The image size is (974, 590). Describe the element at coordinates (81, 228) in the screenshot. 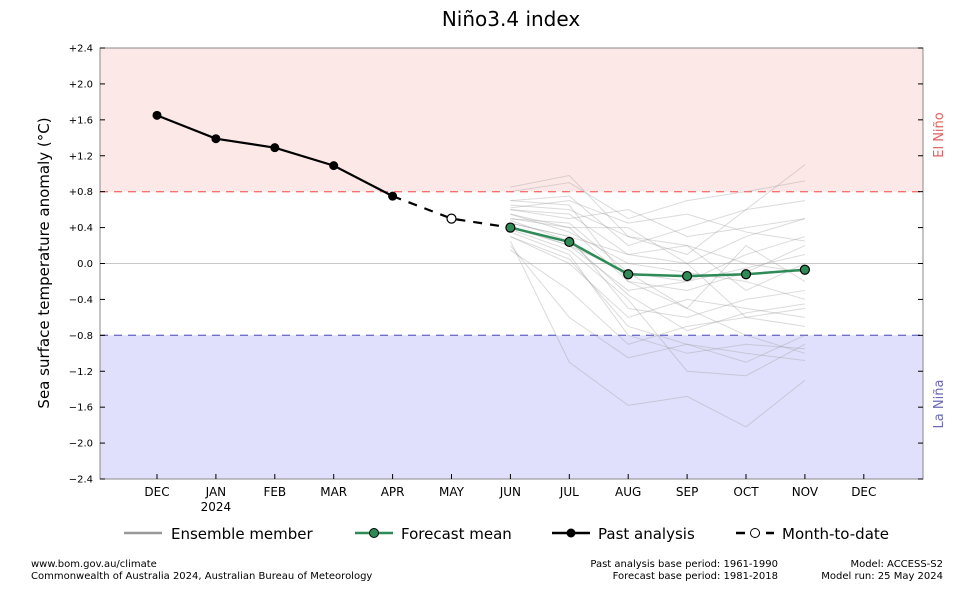

I see `y-tick-label: +0.4` at that location.